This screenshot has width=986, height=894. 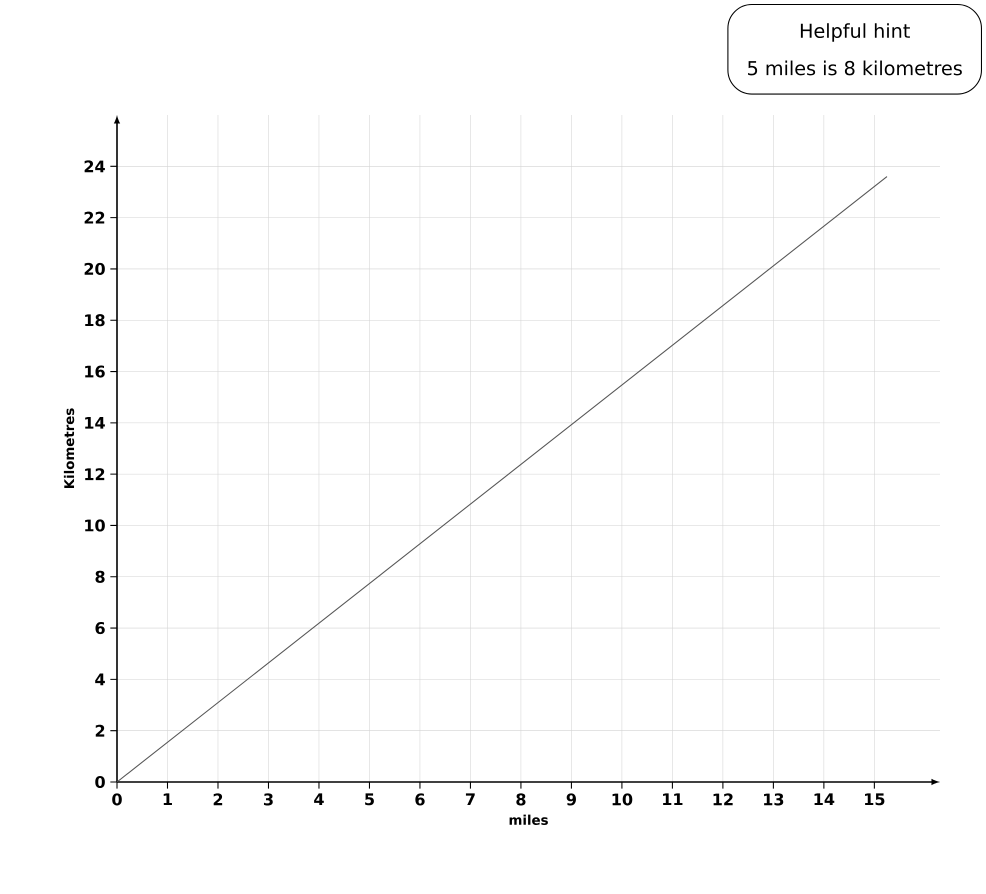 I want to click on y-tick-label: 4, so click(x=100, y=680).